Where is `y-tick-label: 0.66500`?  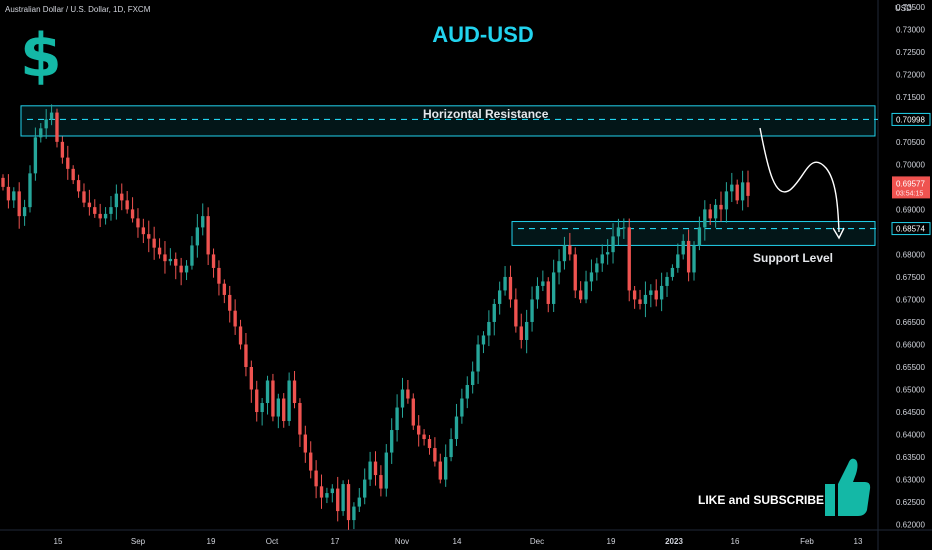 y-tick-label: 0.66500 is located at coordinates (910, 322).